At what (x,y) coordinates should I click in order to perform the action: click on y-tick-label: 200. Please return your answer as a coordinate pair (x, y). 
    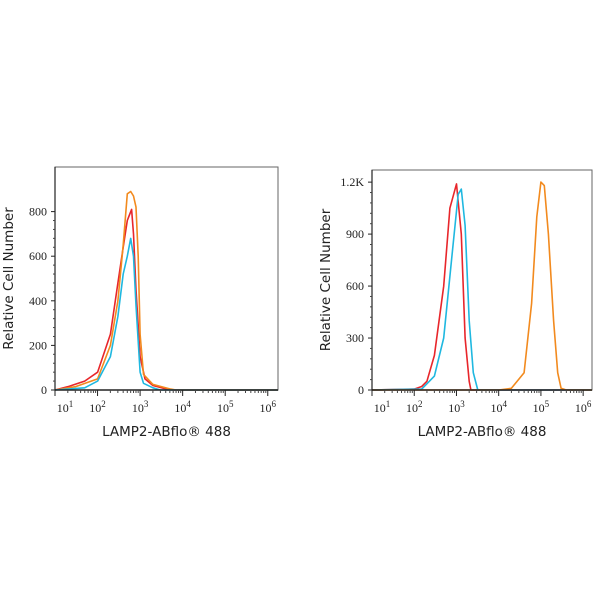
    Looking at the image, I should click on (38, 345).